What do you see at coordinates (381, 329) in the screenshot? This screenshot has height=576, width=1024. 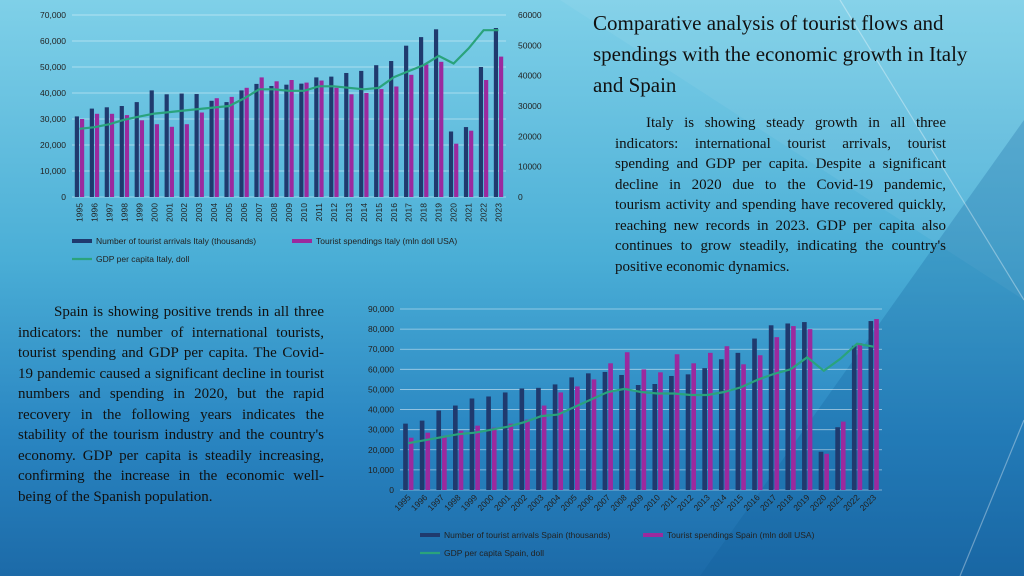 I see `y-left-tick-label: 80,000` at bounding box center [381, 329].